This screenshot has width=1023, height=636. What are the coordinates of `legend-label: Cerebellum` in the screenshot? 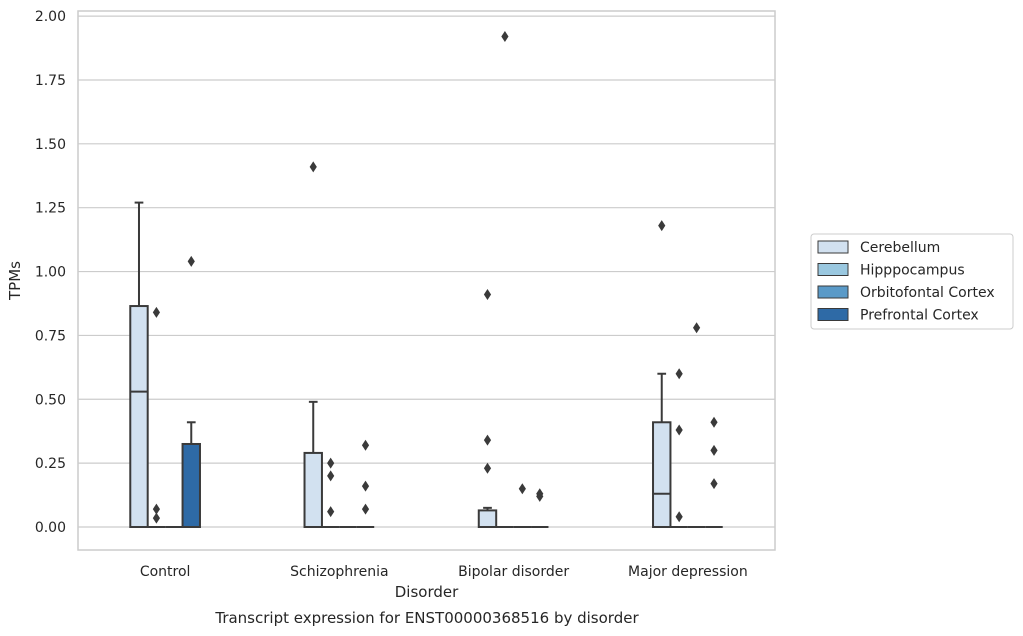 It's located at (900, 248).